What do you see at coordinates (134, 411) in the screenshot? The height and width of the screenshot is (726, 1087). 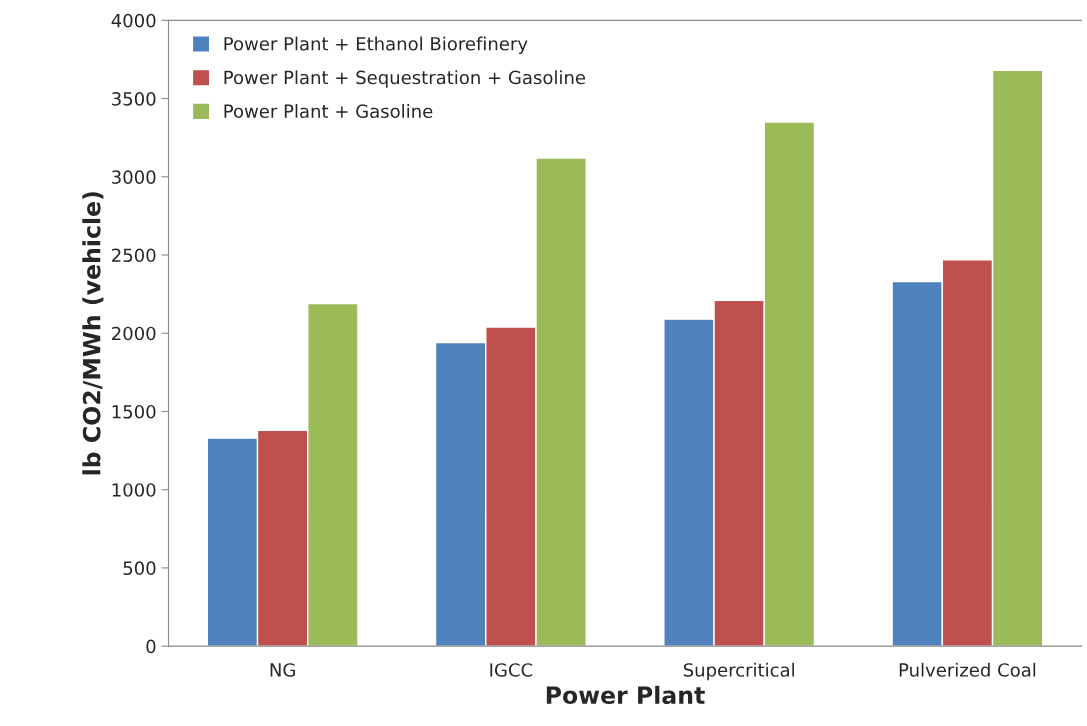 I see `y-tick-label: 1500` at bounding box center [134, 411].